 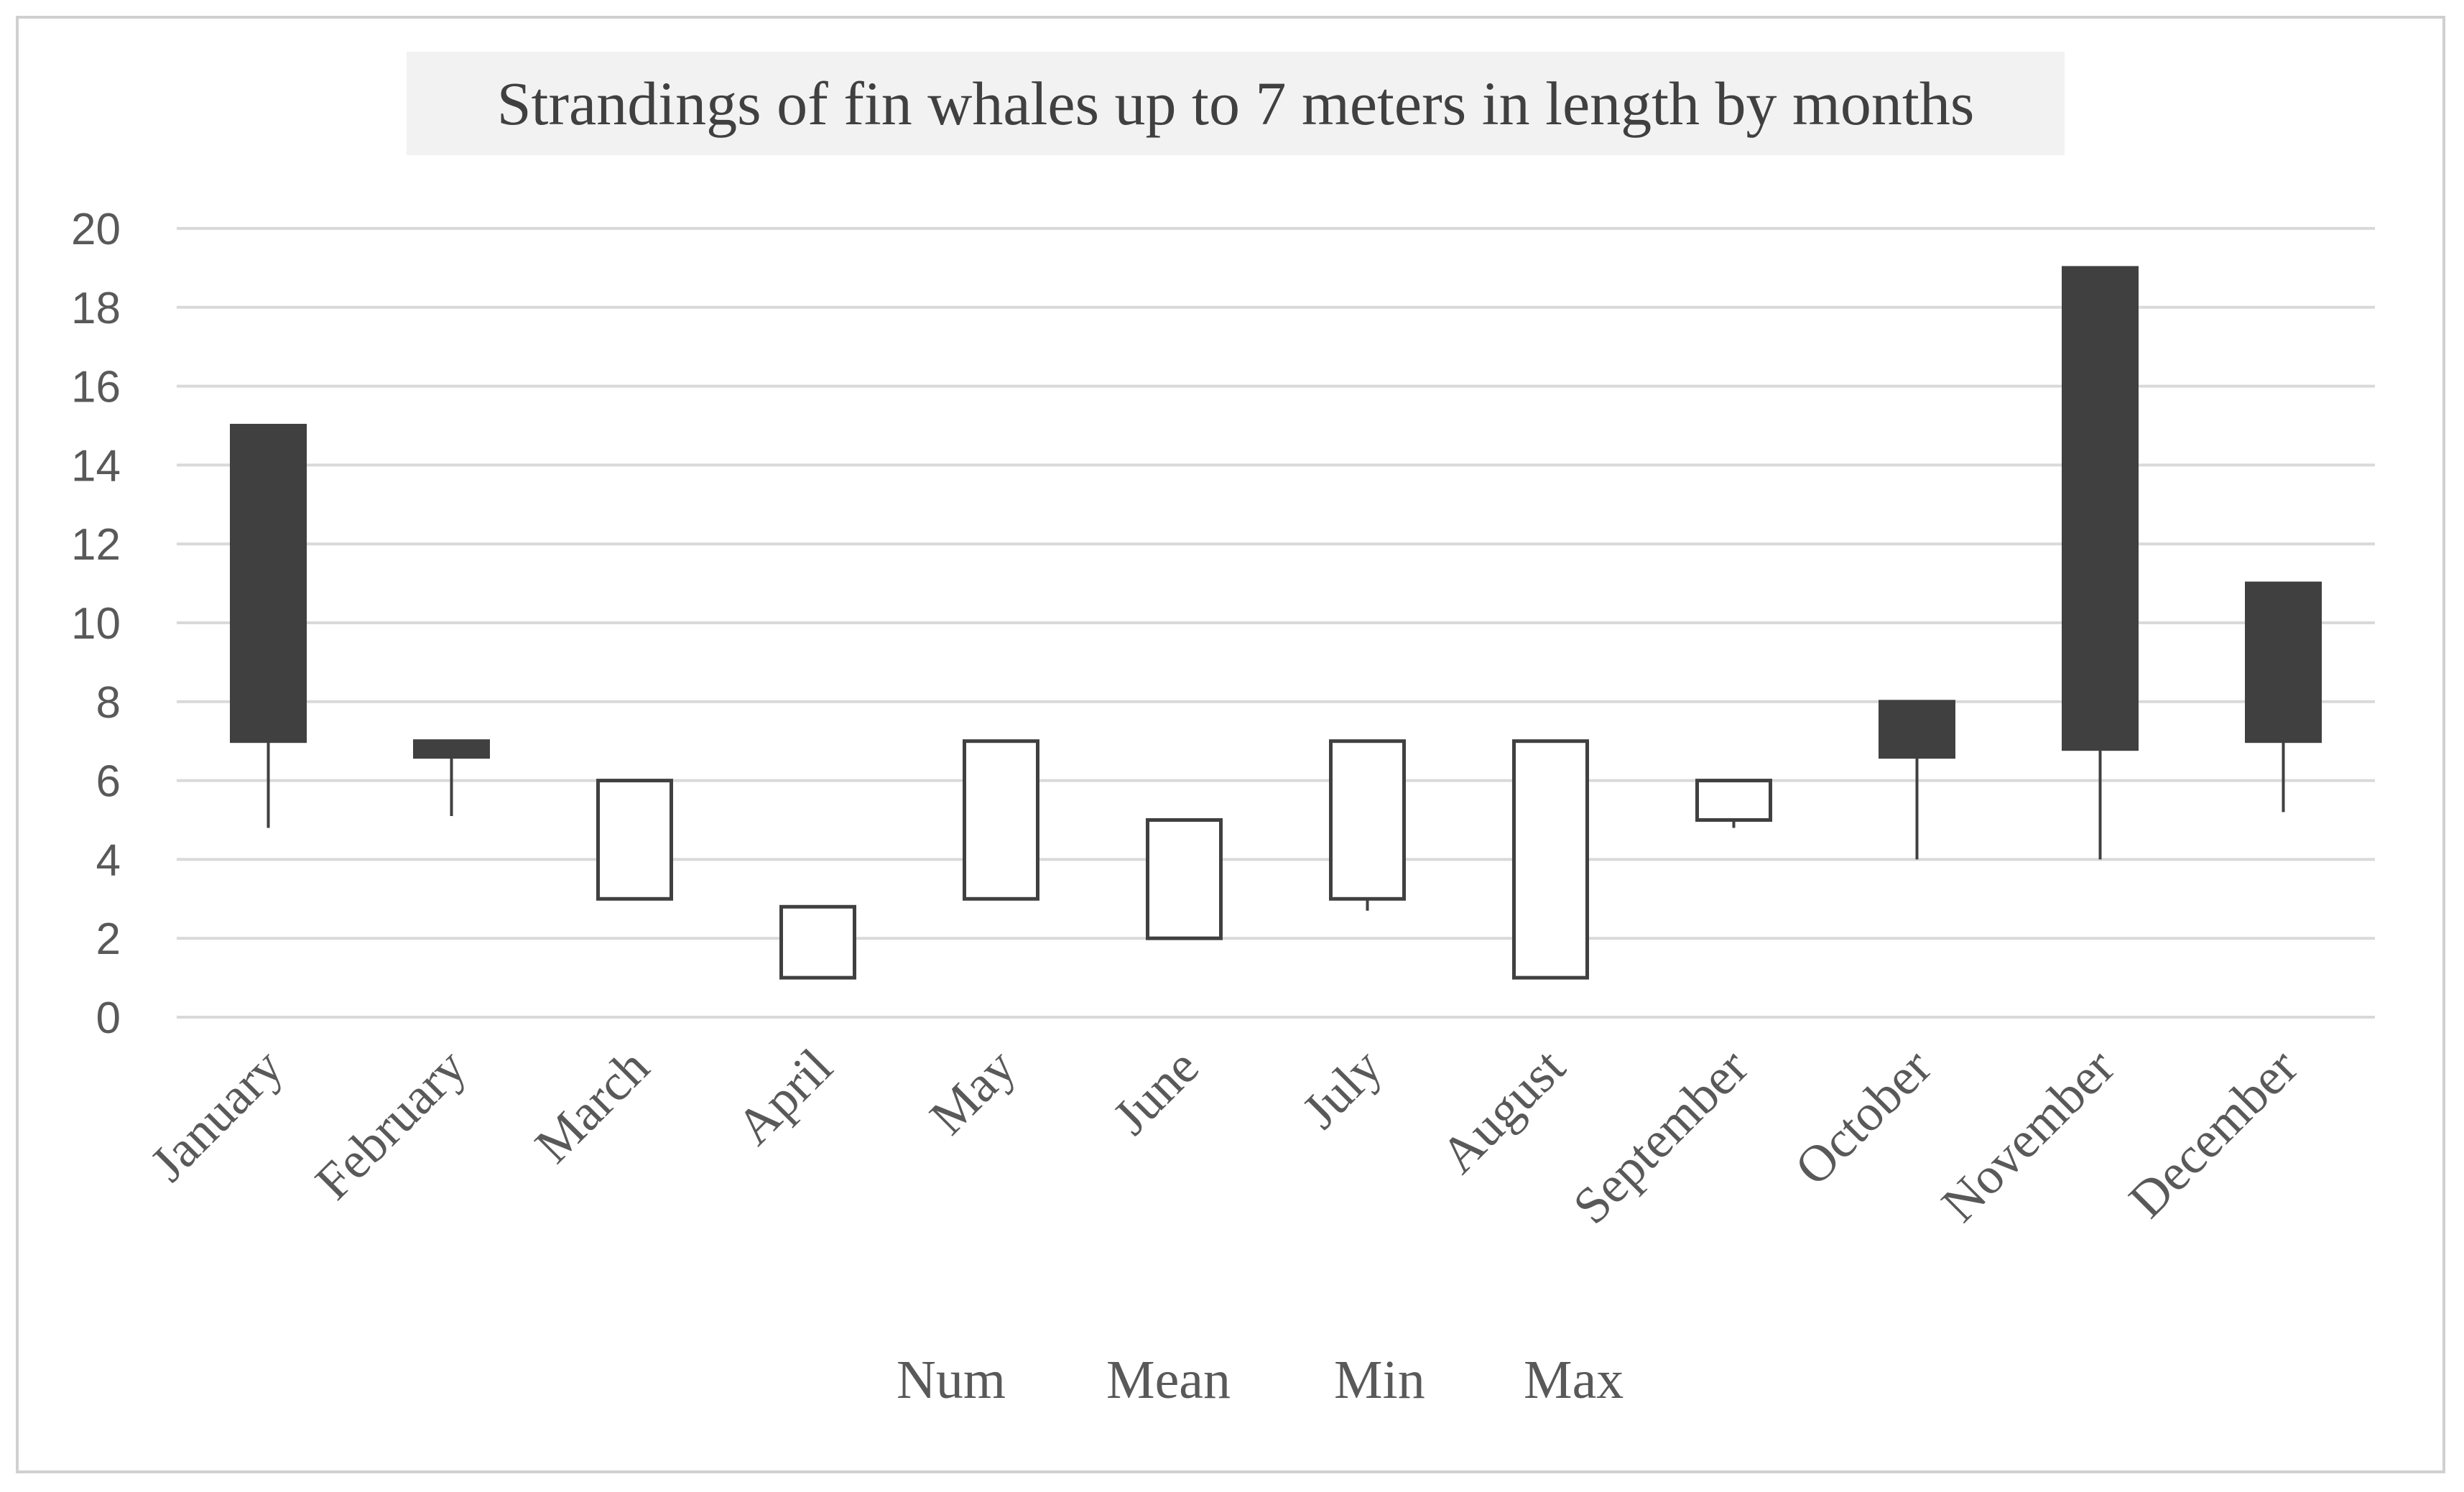 I want to click on y-tick-label: 4, so click(x=108, y=860).